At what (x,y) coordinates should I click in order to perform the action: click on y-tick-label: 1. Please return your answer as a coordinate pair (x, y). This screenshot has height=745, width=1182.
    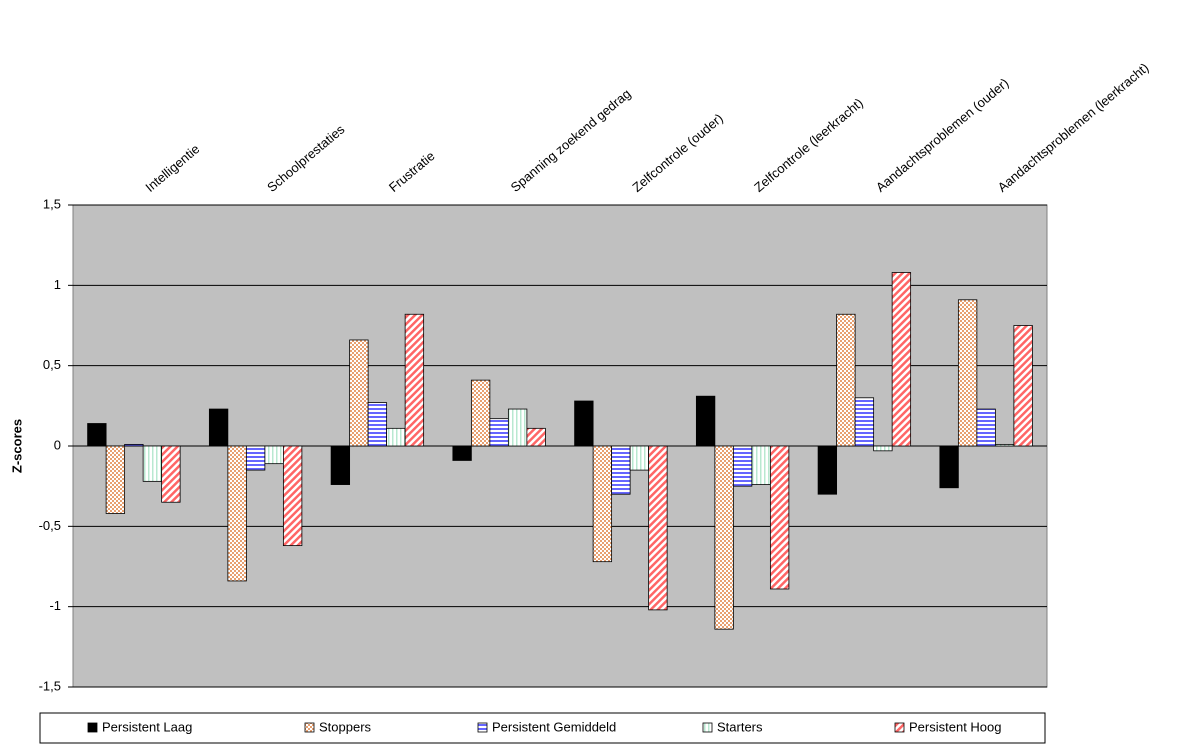
    Looking at the image, I should click on (57, 284).